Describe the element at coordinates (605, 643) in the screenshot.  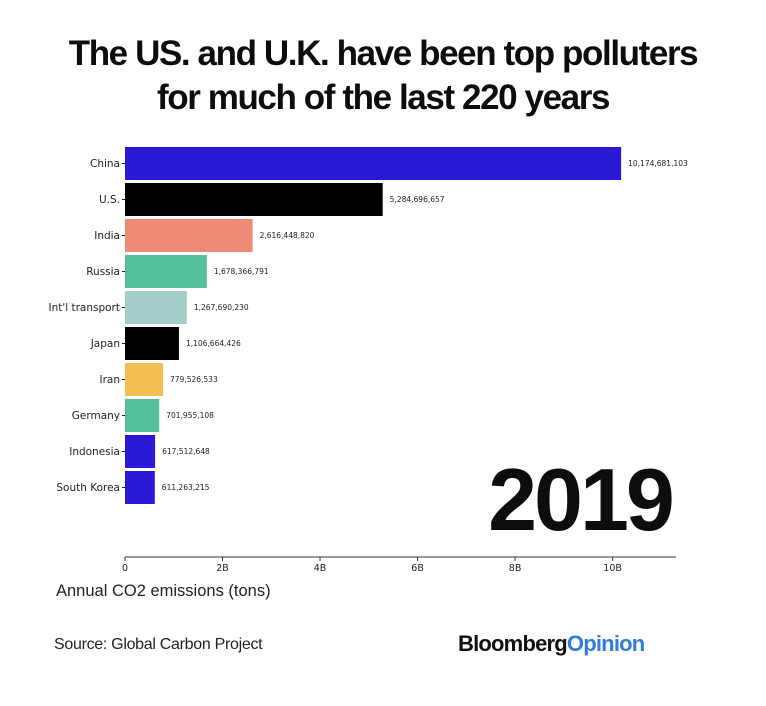
I see `brand-logo-opinion: Opinion` at that location.